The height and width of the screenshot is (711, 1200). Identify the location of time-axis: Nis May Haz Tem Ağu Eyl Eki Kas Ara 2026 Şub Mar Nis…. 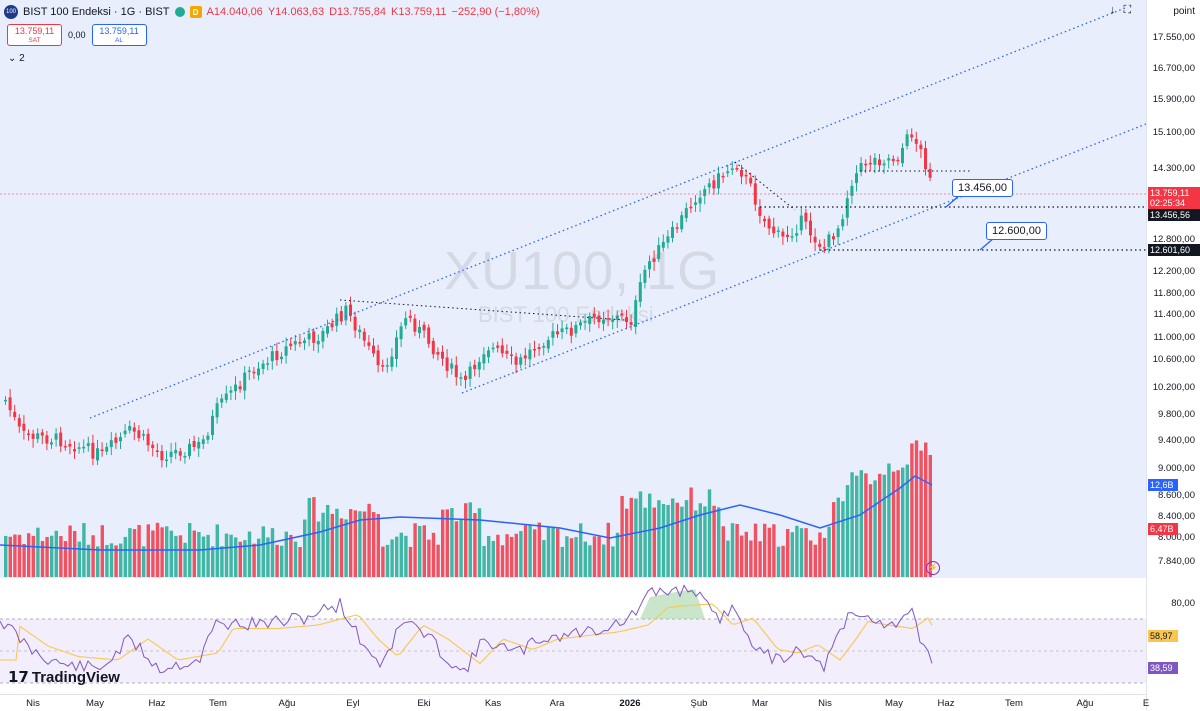
(574, 702).